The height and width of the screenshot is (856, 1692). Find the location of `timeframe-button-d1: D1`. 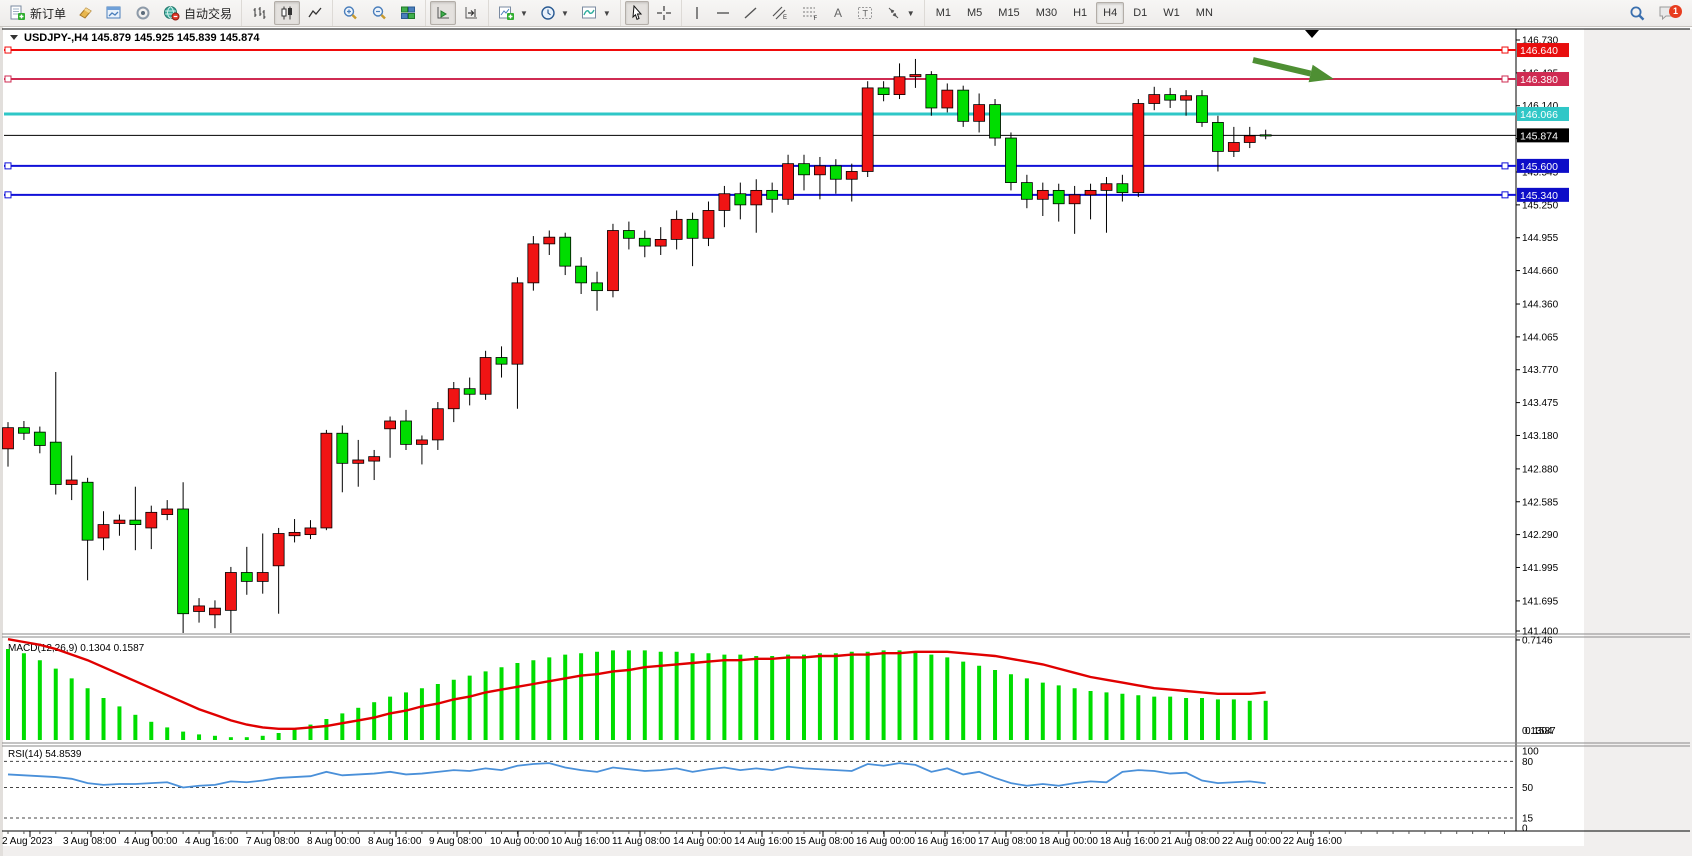

timeframe-button-d1: D1 is located at coordinates (1140, 13).